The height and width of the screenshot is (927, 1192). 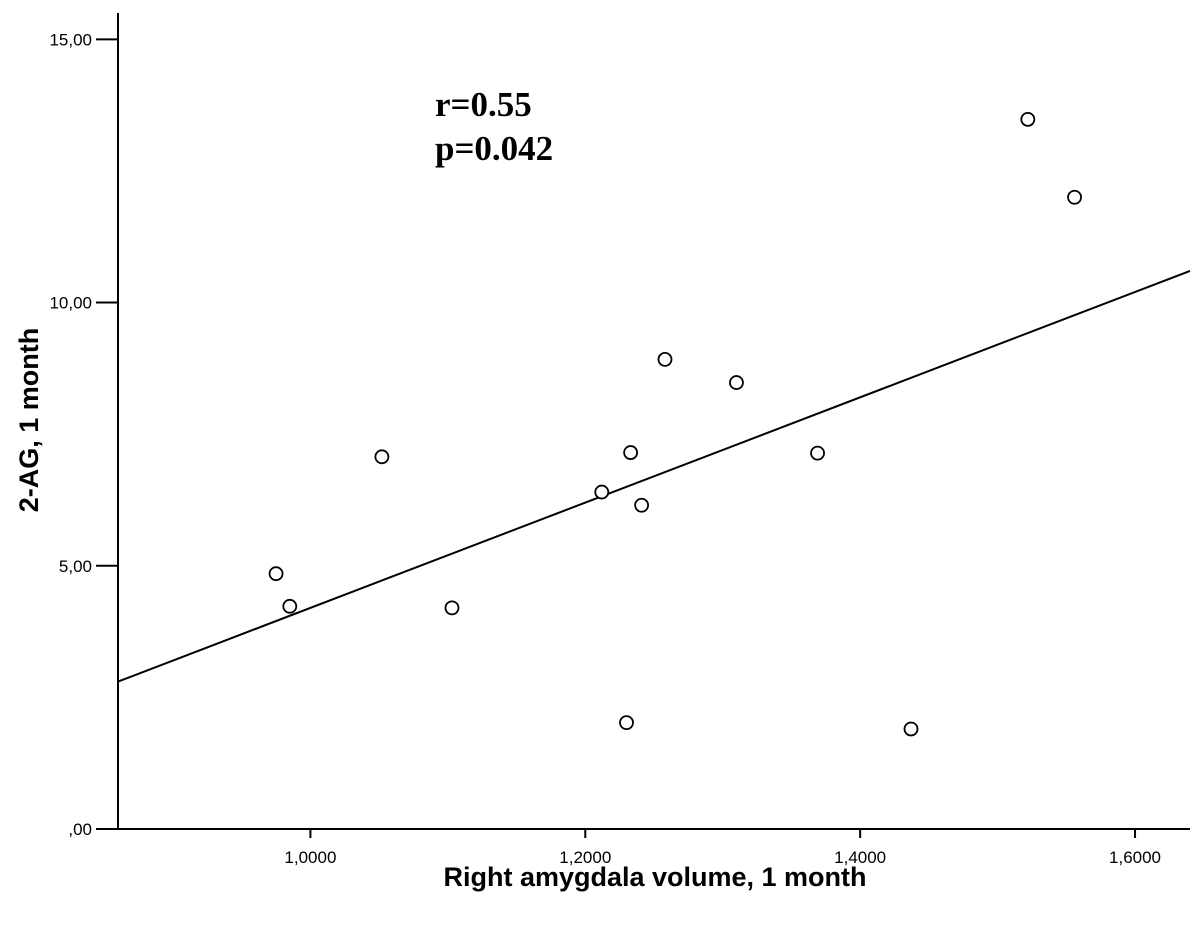 I want to click on y-tick-label: ,00, so click(x=80, y=829).